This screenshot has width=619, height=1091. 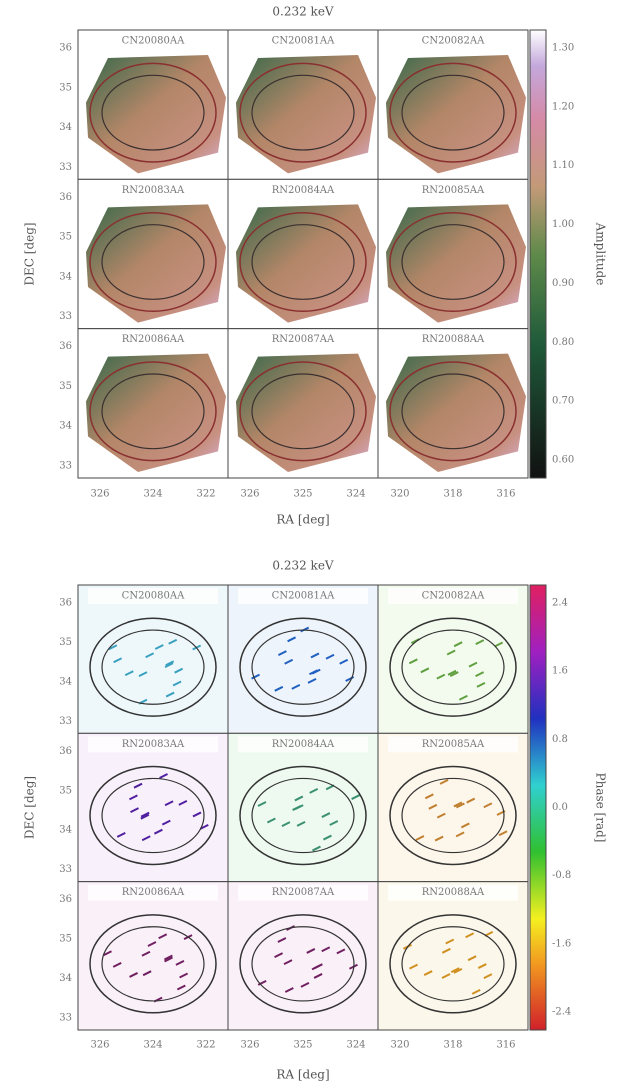 I want to click on colorbar-tick-label: -2.4, so click(x=561, y=1012).